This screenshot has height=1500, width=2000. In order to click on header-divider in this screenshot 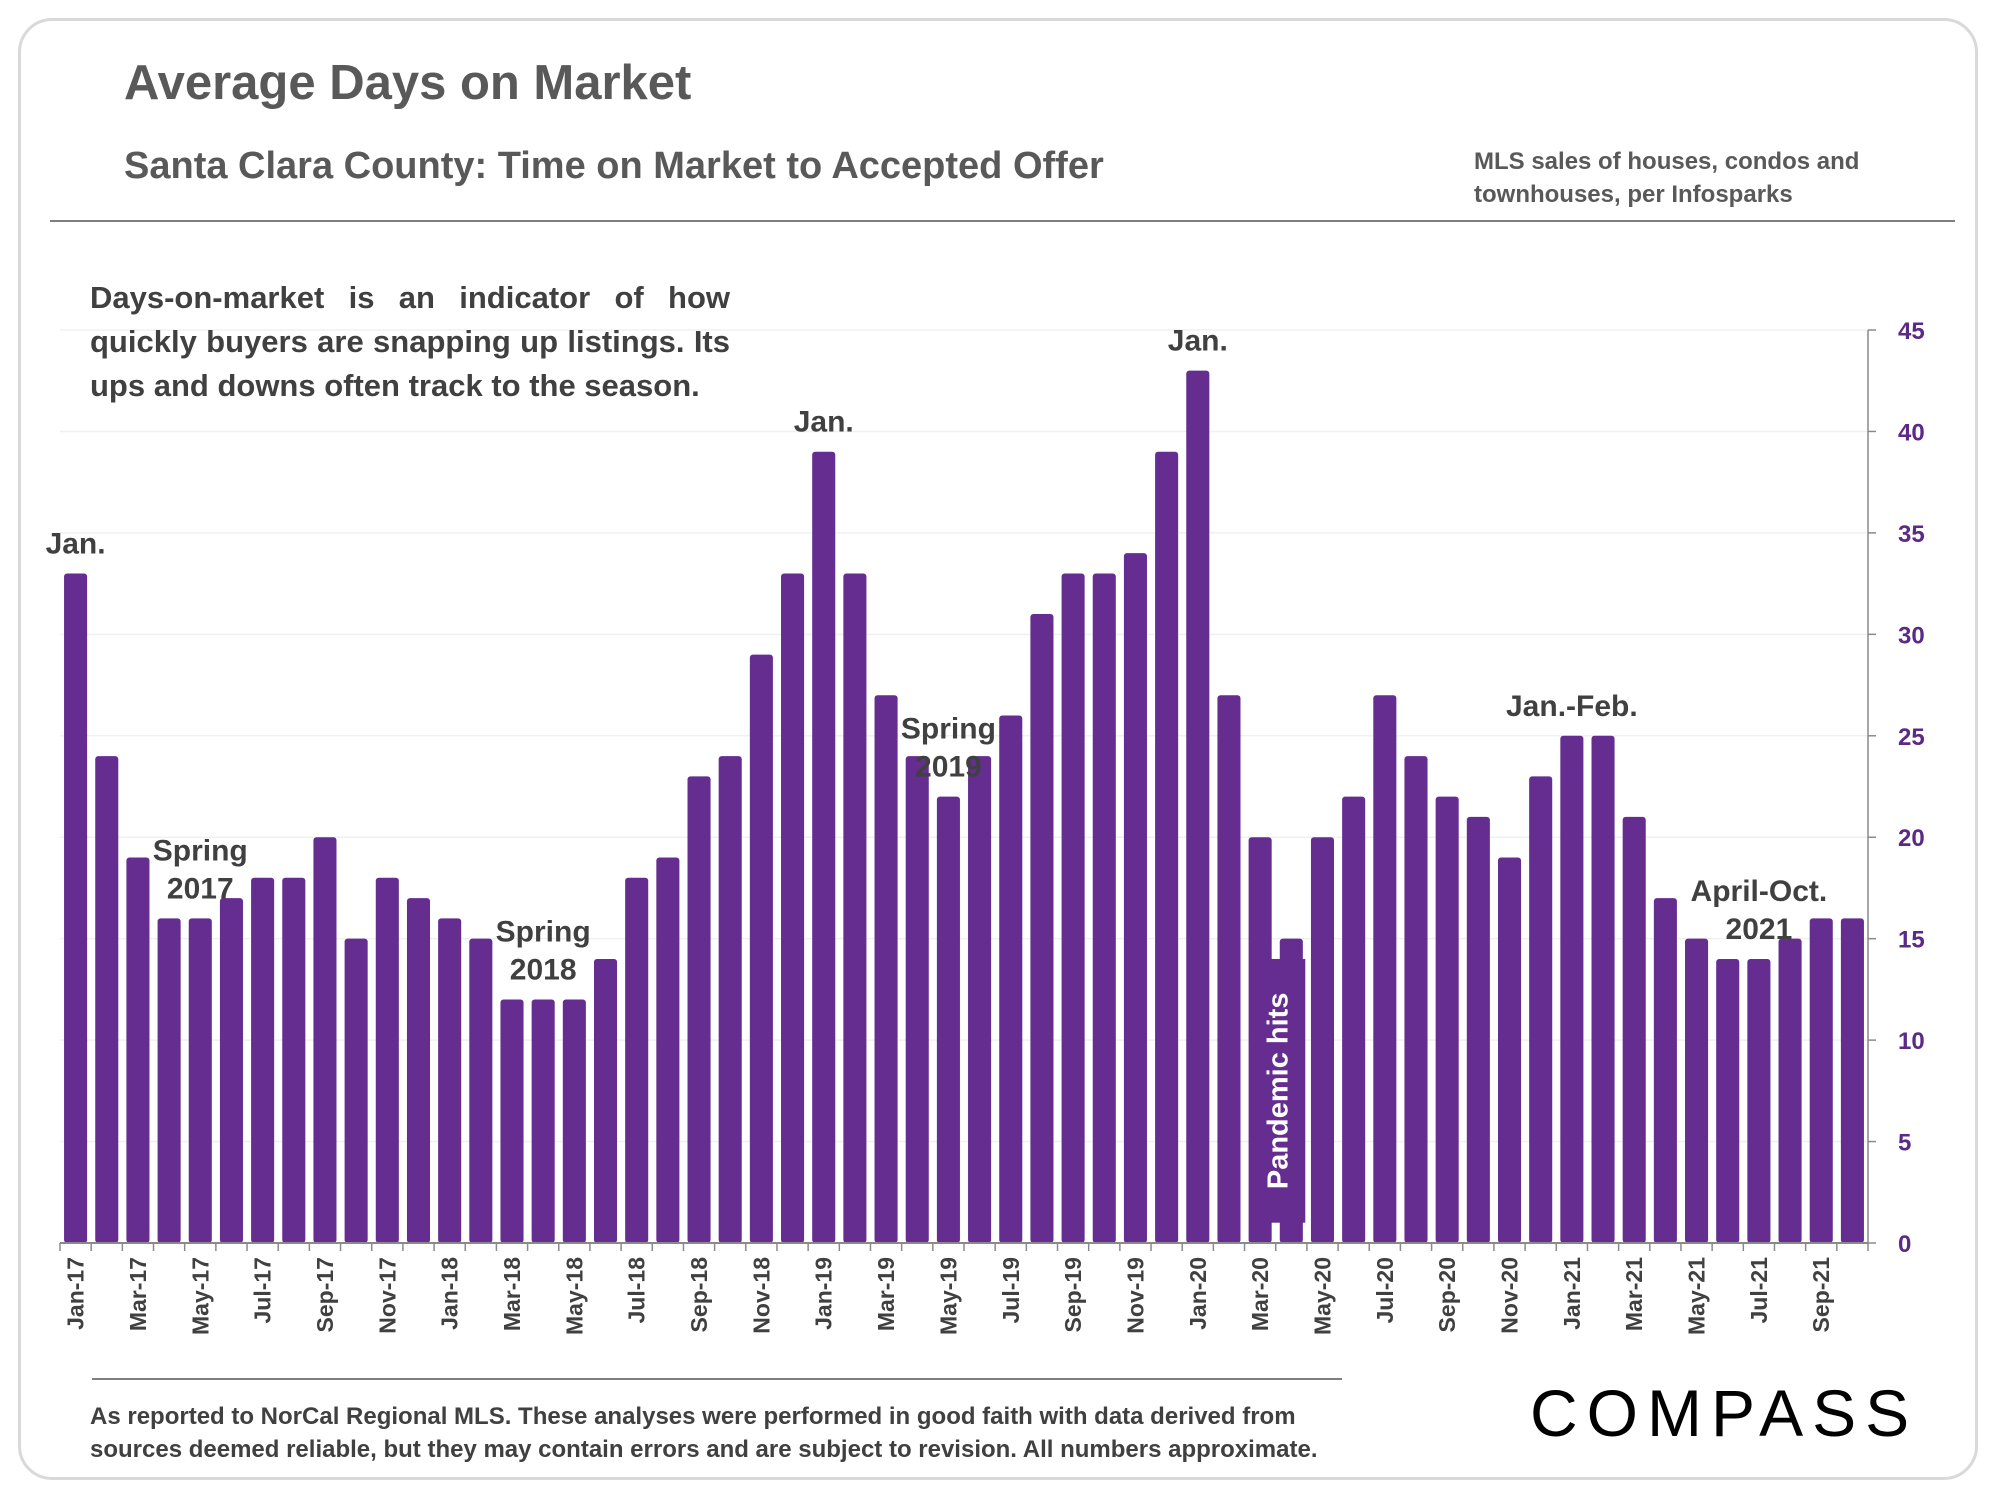, I will do `click(1002, 221)`.